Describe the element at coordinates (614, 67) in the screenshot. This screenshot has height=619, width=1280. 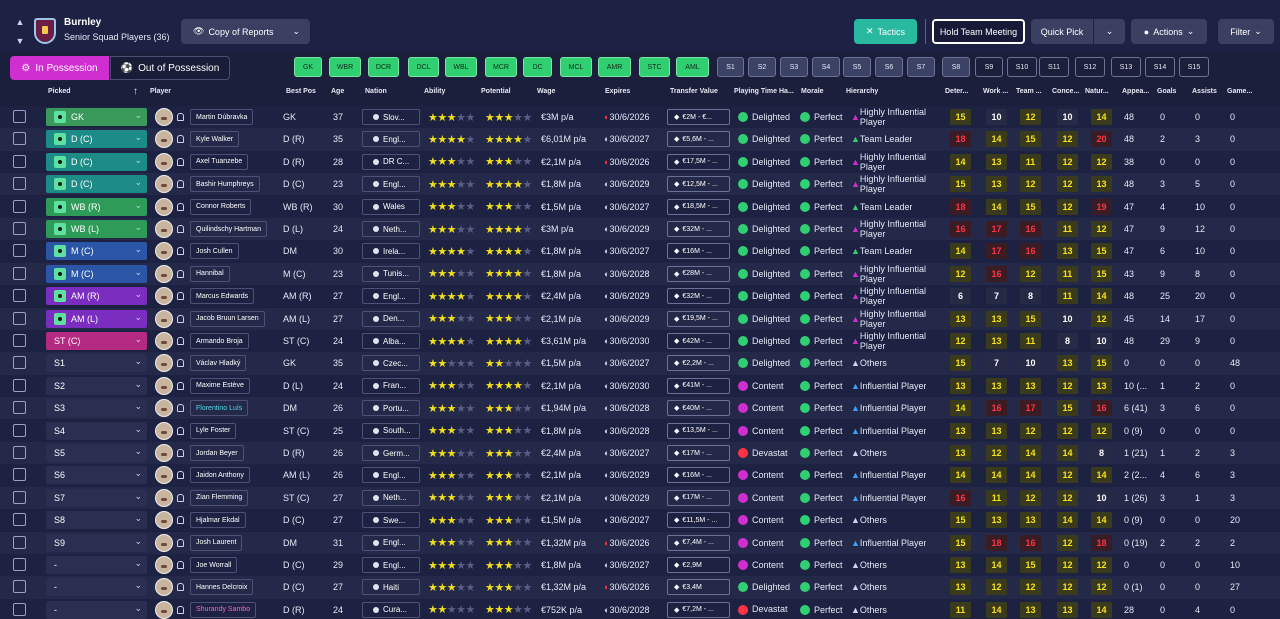
I see `position-chip-amr: AMR` at that location.